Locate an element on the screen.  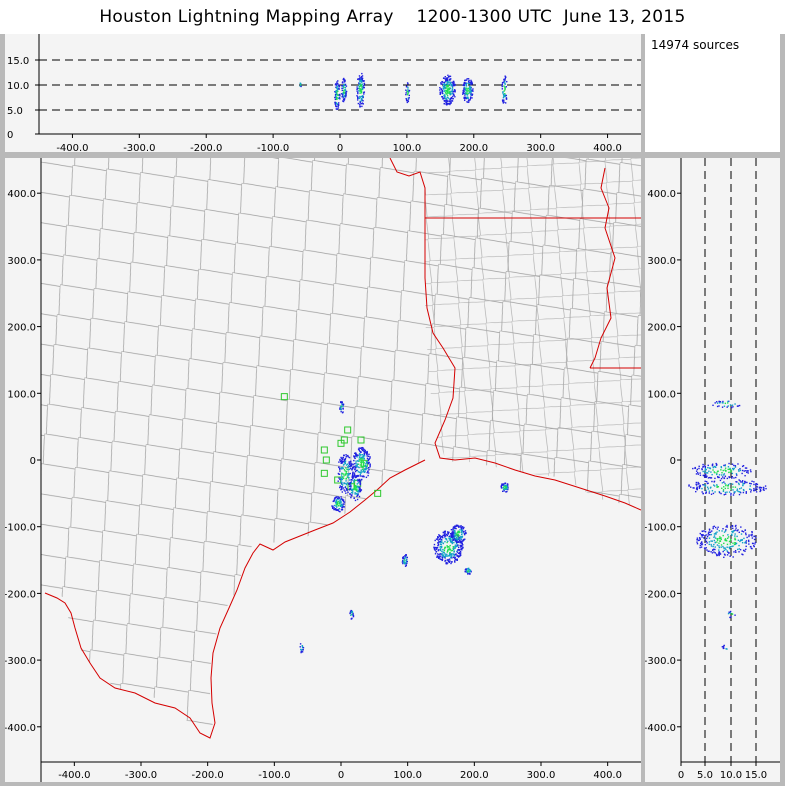
alt-x-tick-label: 0 is located at coordinates (681, 775).